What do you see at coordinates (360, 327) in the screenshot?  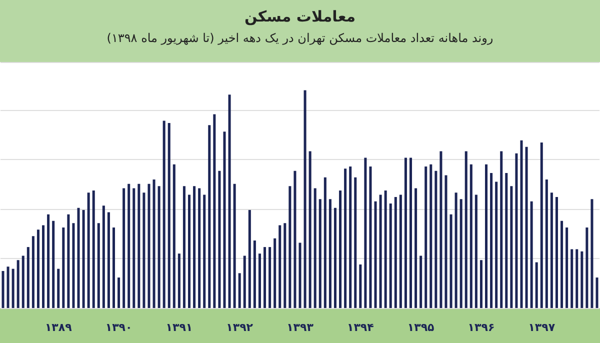 I see `x-tick-label: ۱۳۹۴` at bounding box center [360, 327].